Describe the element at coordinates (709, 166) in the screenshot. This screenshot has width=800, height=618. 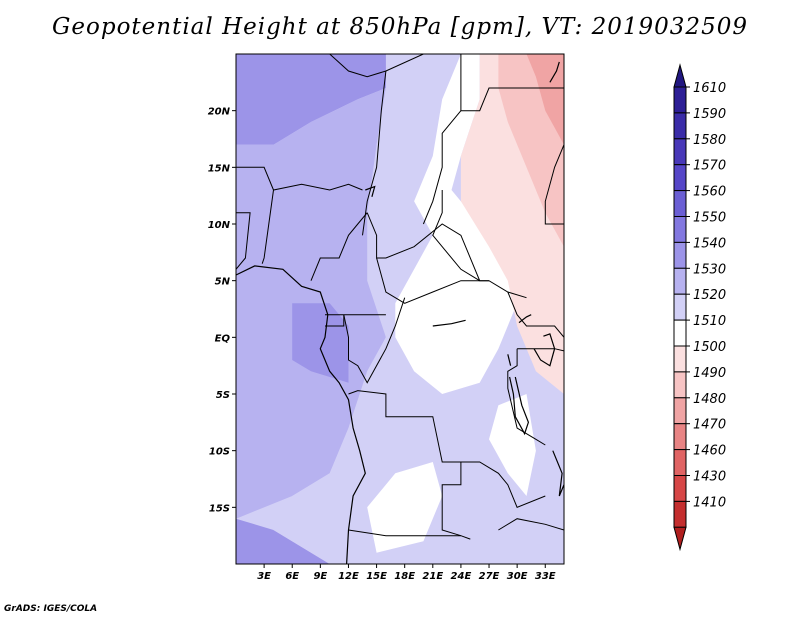
I see `colorbar-label: 1570` at that location.